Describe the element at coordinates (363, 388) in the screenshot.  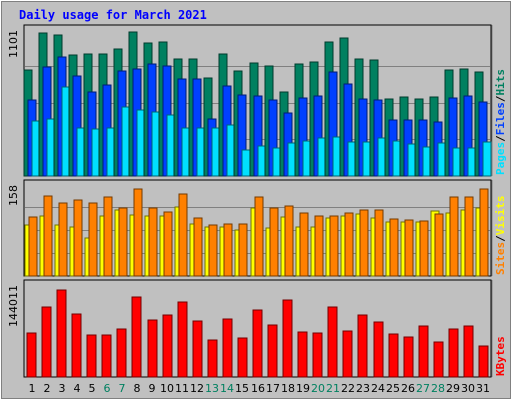
I see `x-tick-day-23: 23` at that location.